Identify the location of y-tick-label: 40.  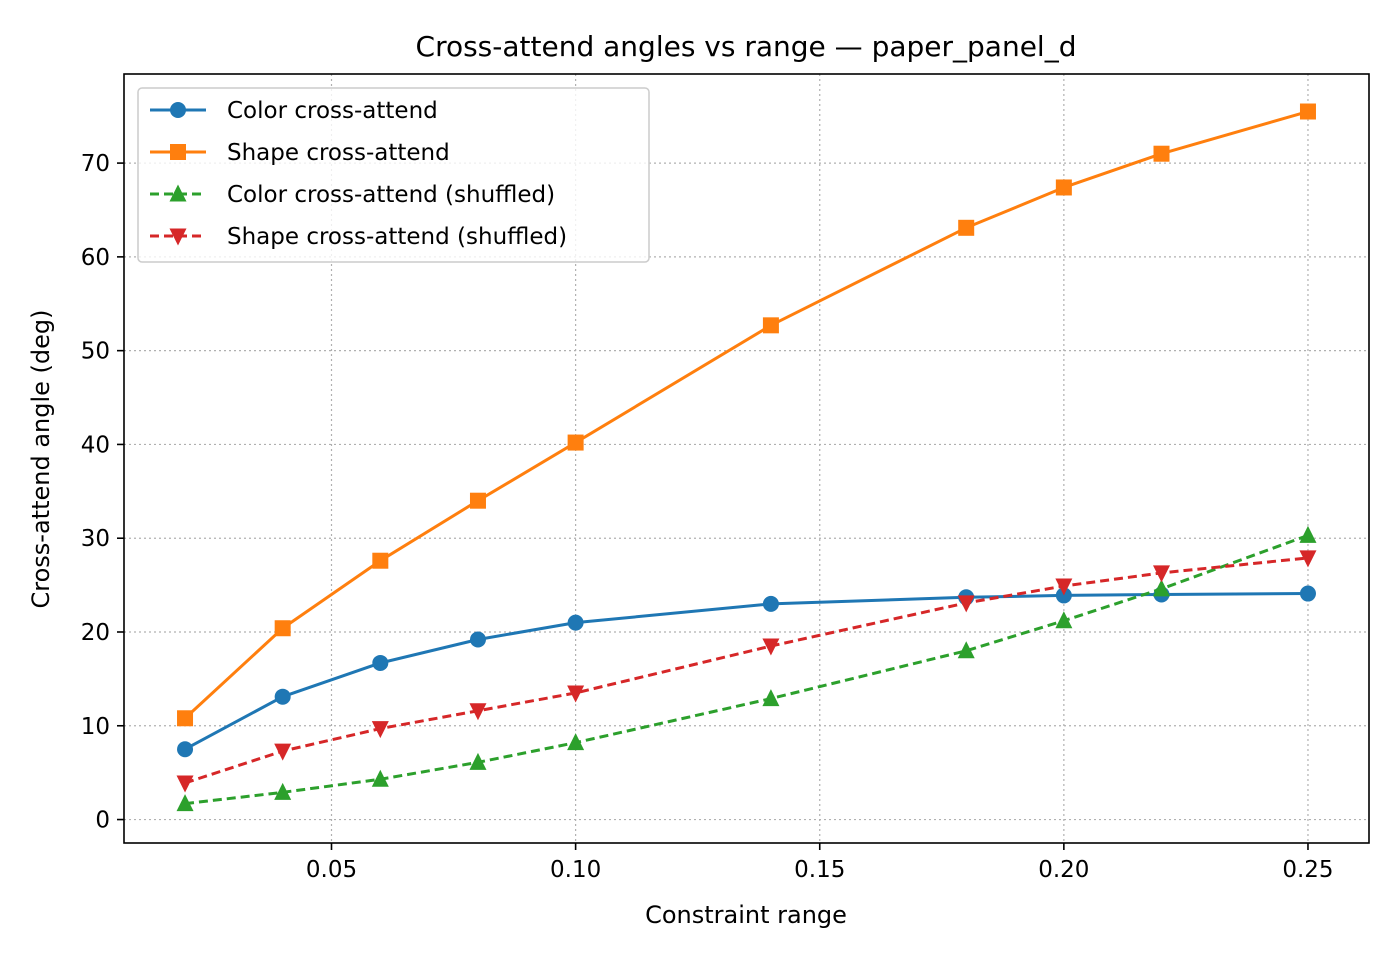
(95, 445).